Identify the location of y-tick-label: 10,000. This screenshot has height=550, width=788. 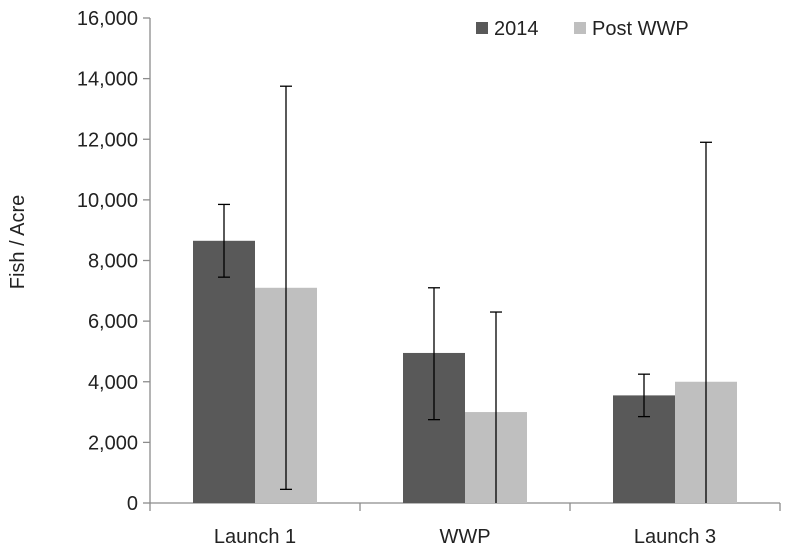
(107, 201).